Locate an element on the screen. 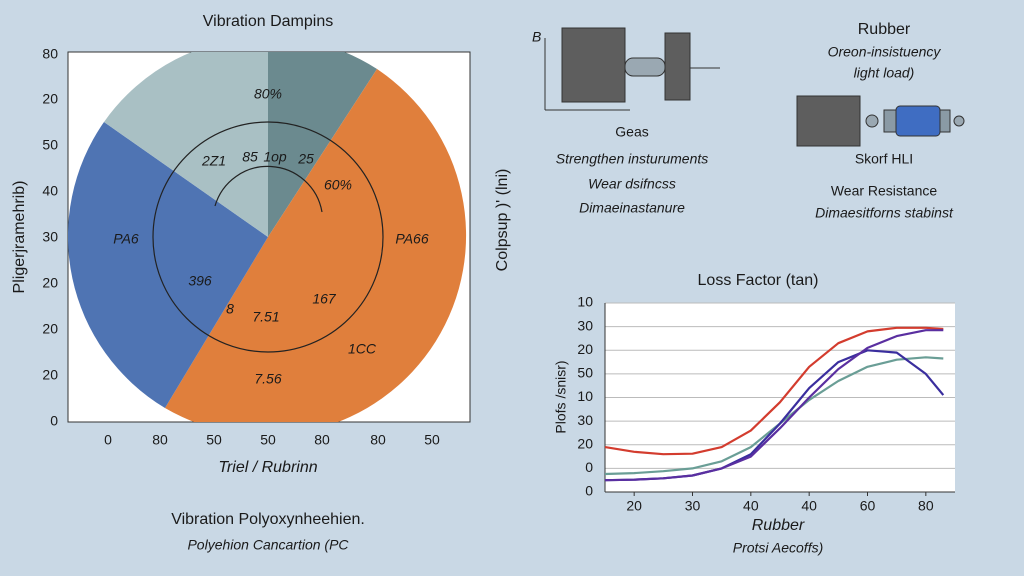 The height and width of the screenshot is (576, 1024). footer-line: Polyehion Cancartion (PC is located at coordinates (268, 545).